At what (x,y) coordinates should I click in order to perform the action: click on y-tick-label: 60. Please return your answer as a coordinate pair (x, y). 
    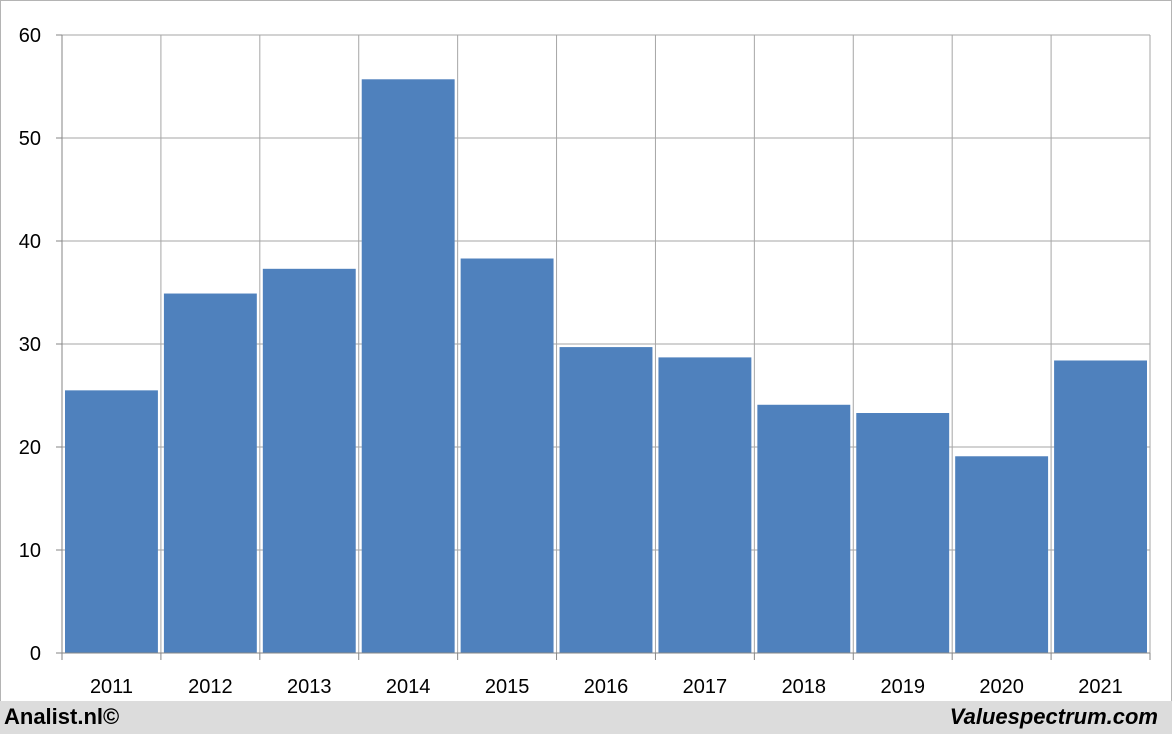
    Looking at the image, I should click on (30, 36).